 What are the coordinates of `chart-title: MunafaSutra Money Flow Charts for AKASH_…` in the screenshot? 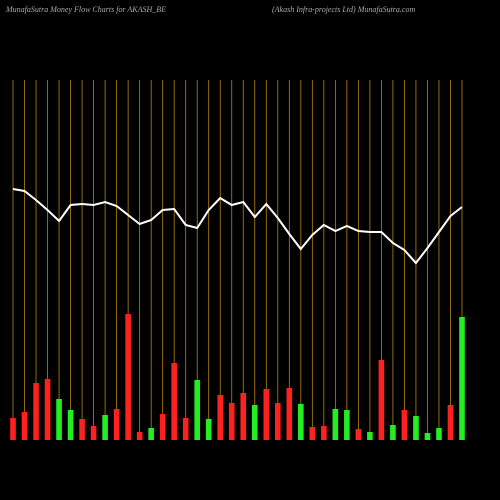 It's located at (85, 9).